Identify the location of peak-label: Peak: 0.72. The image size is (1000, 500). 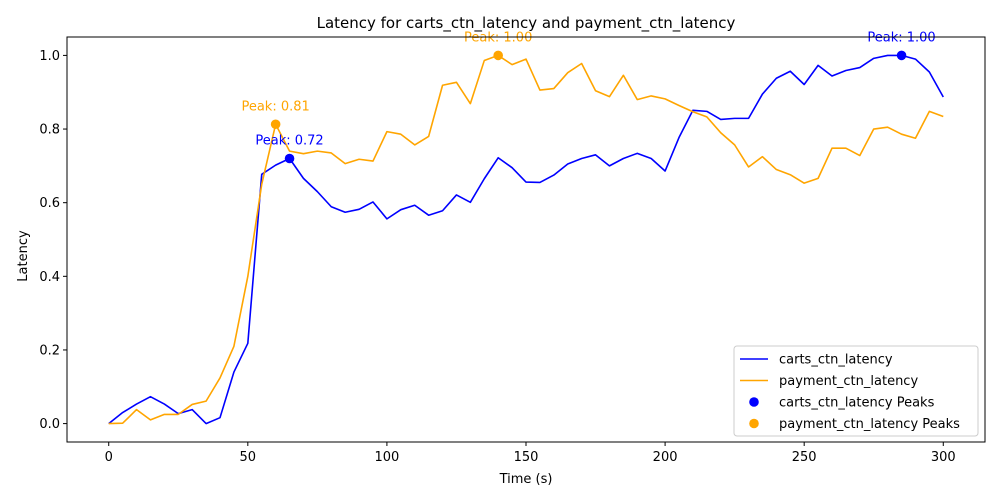
(289, 141).